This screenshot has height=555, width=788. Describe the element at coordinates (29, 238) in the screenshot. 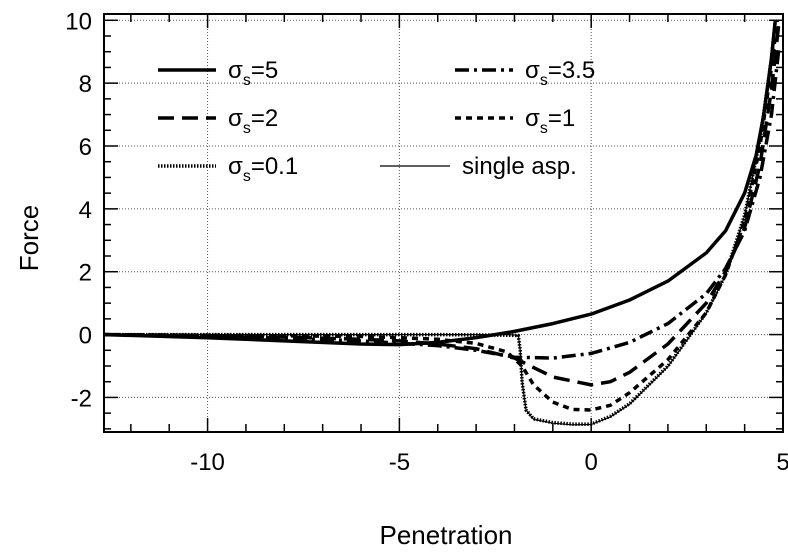

I see `y-axis-title: Force` at that location.